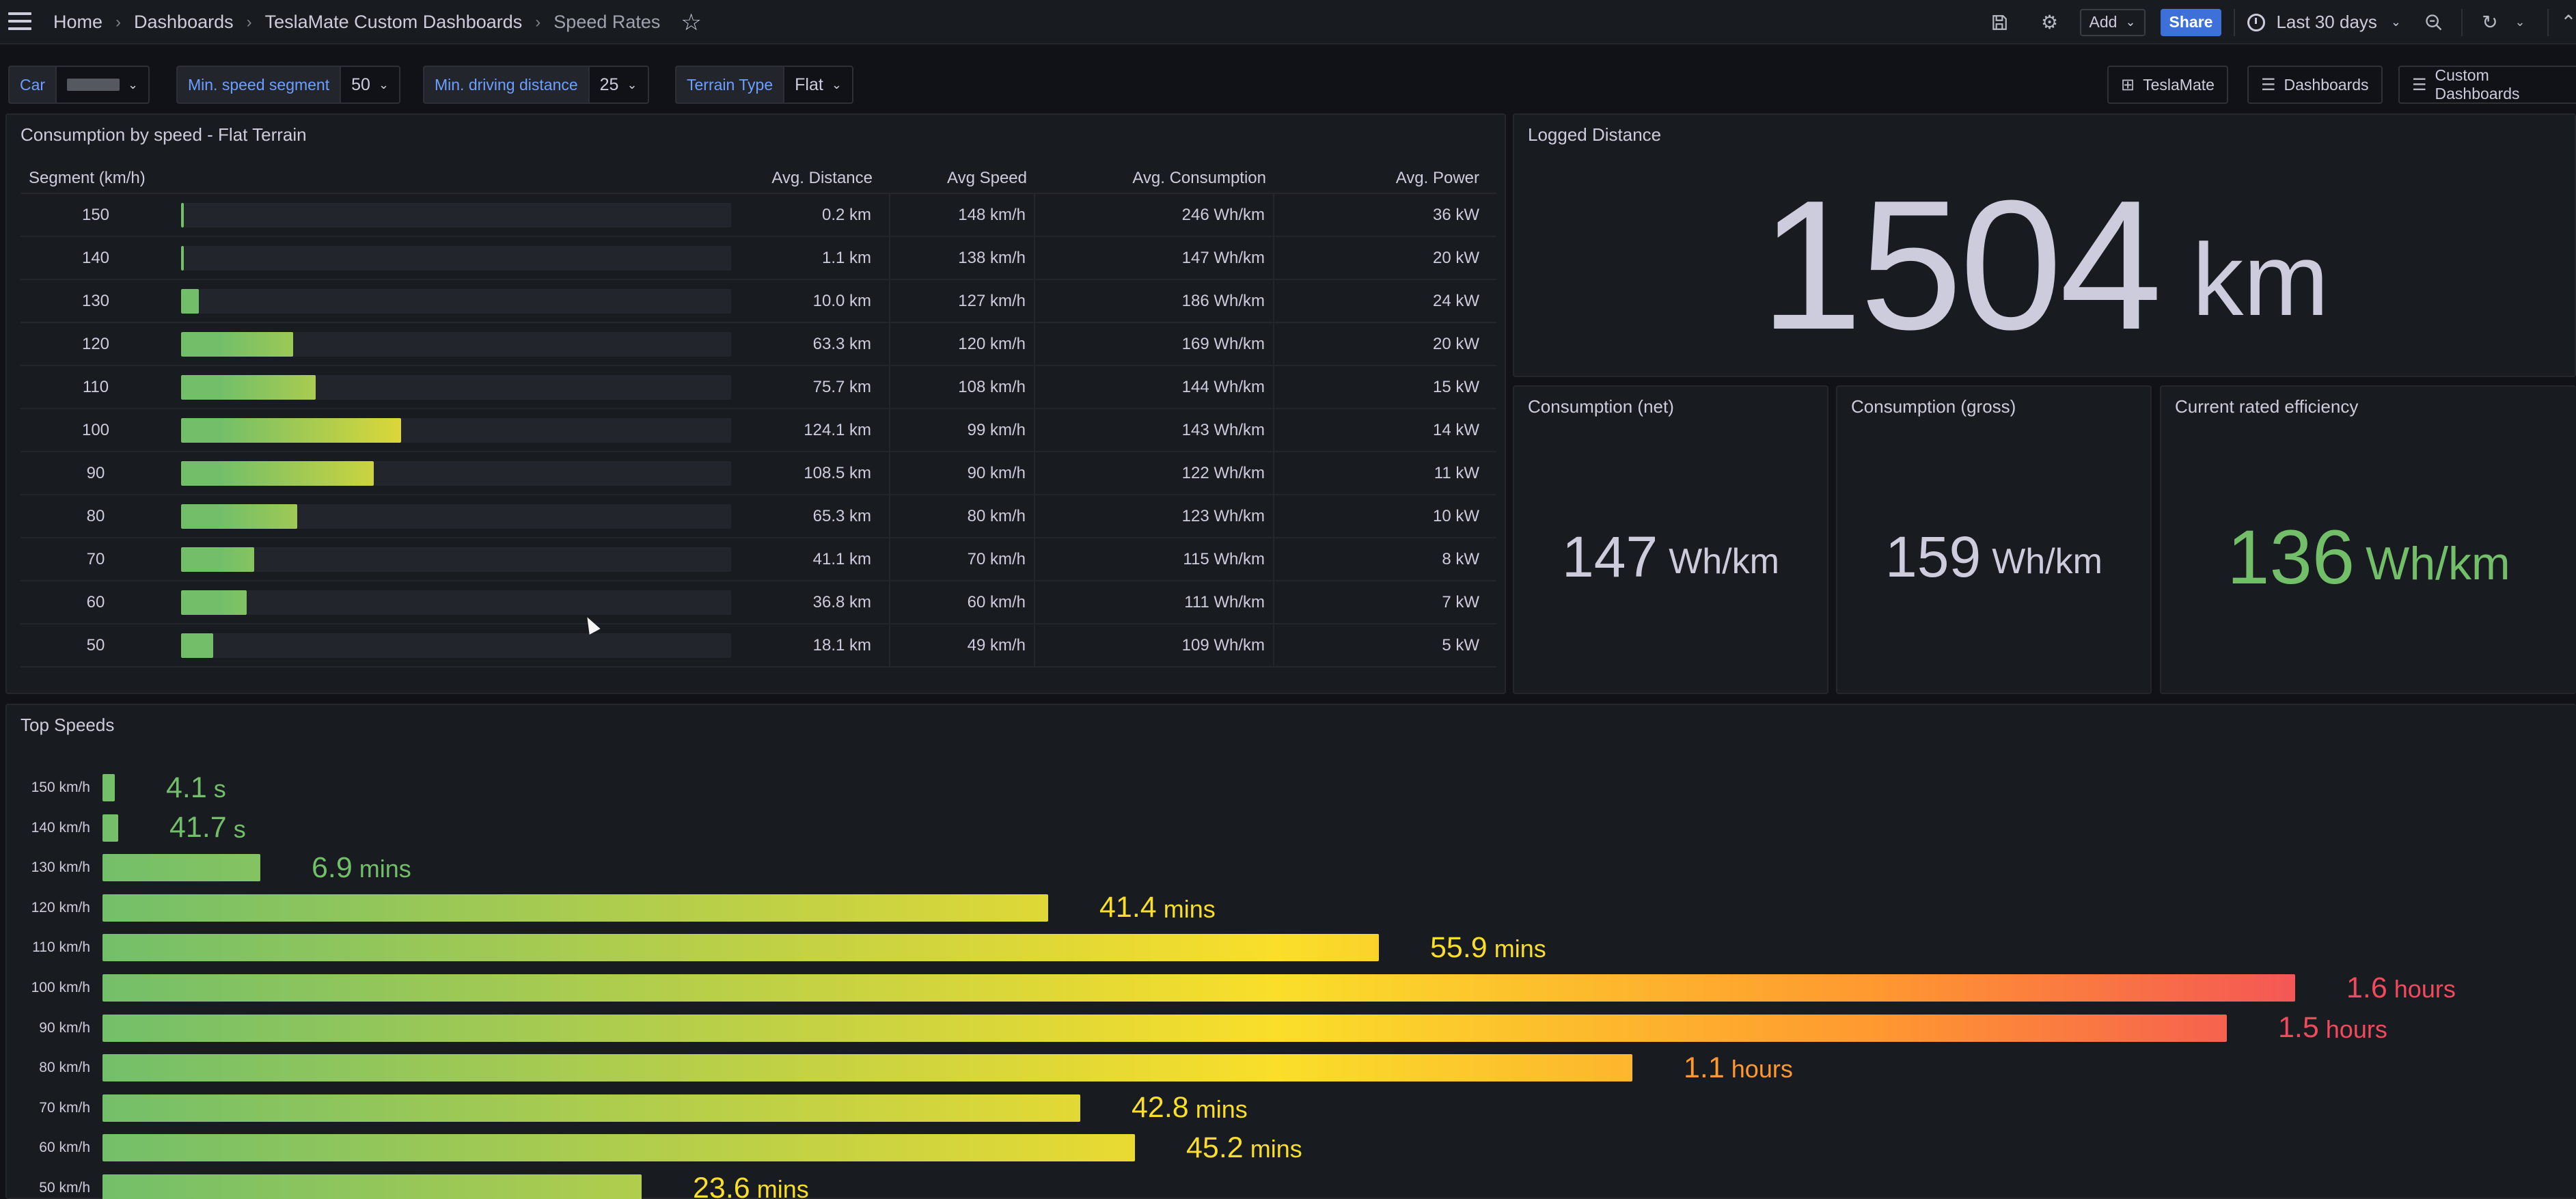 Image resolution: width=2576 pixels, height=1199 pixels. Describe the element at coordinates (2490, 22) in the screenshot. I see `refresh-icon: ↻` at that location.